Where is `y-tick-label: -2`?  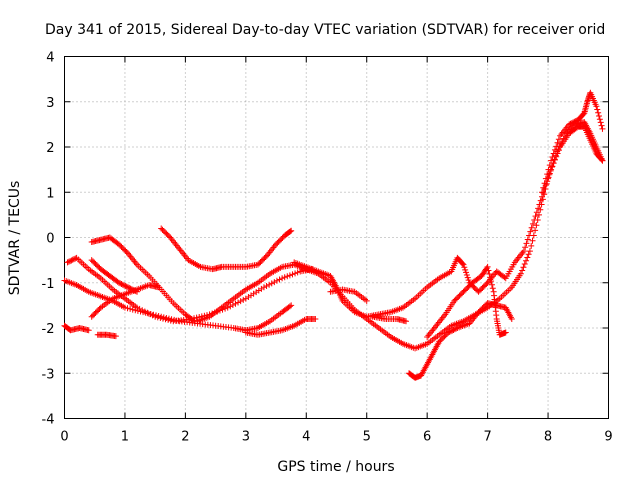 y-tick-label: -2 is located at coordinates (48, 329).